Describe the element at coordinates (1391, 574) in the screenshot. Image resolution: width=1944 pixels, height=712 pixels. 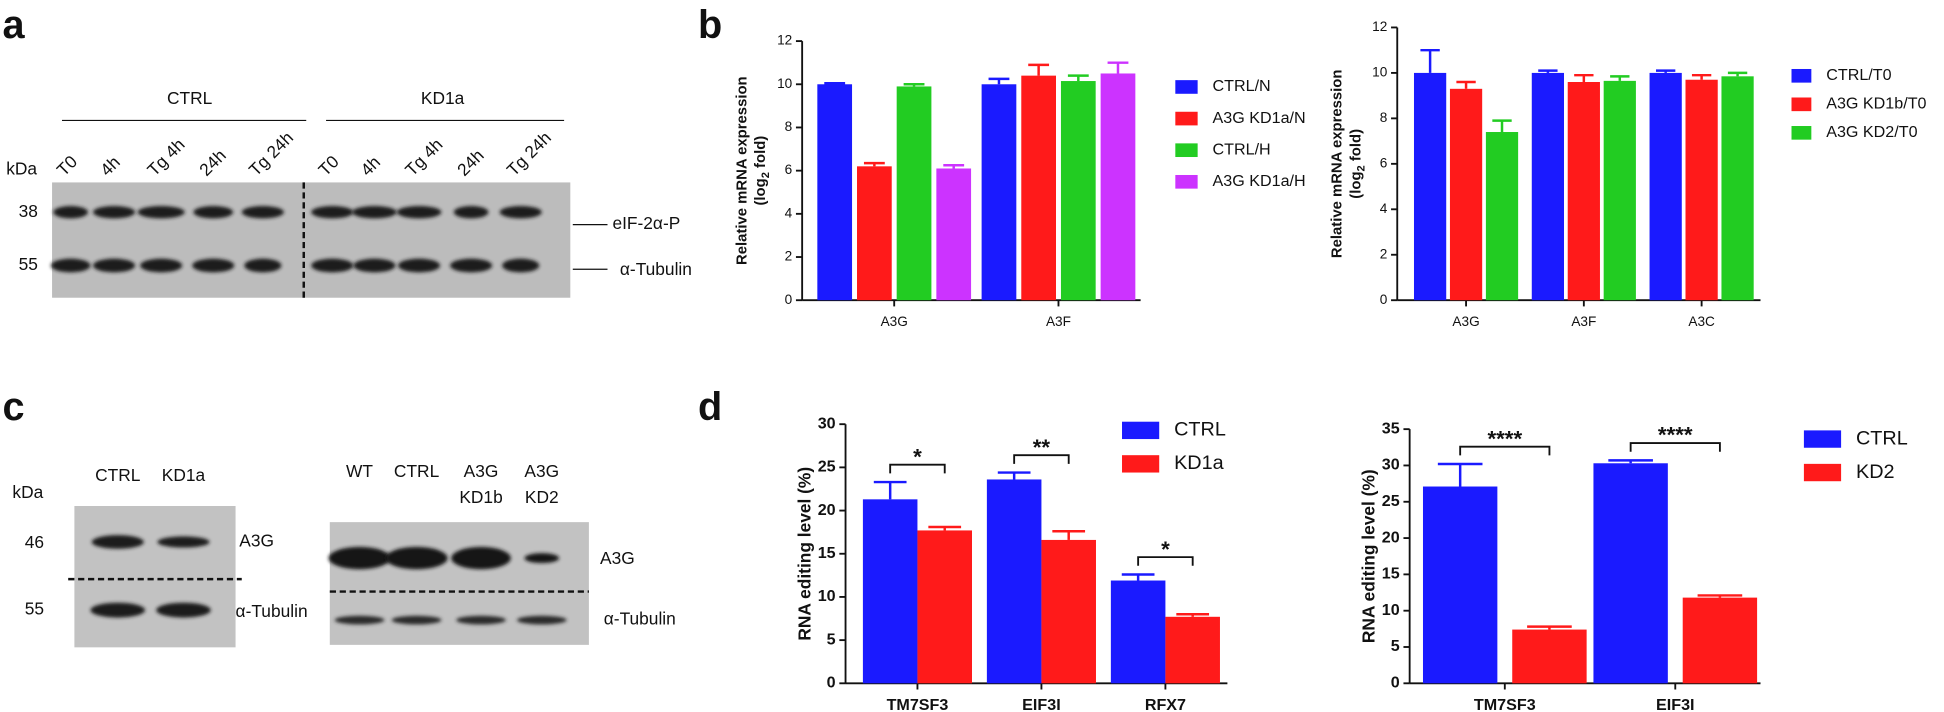
I see `y-tick-label: 15` at that location.